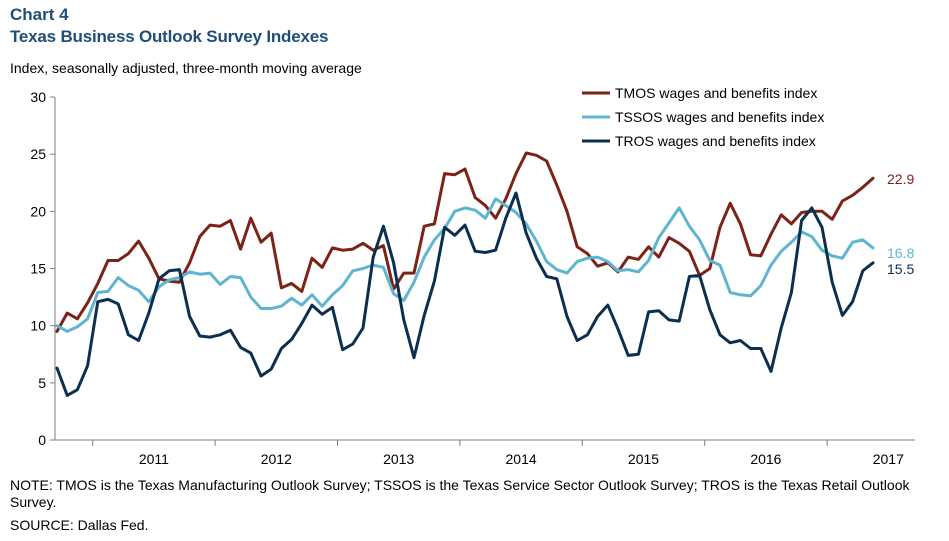  Describe the element at coordinates (39, 14) in the screenshot. I see `chart-number: Chart 4` at that location.